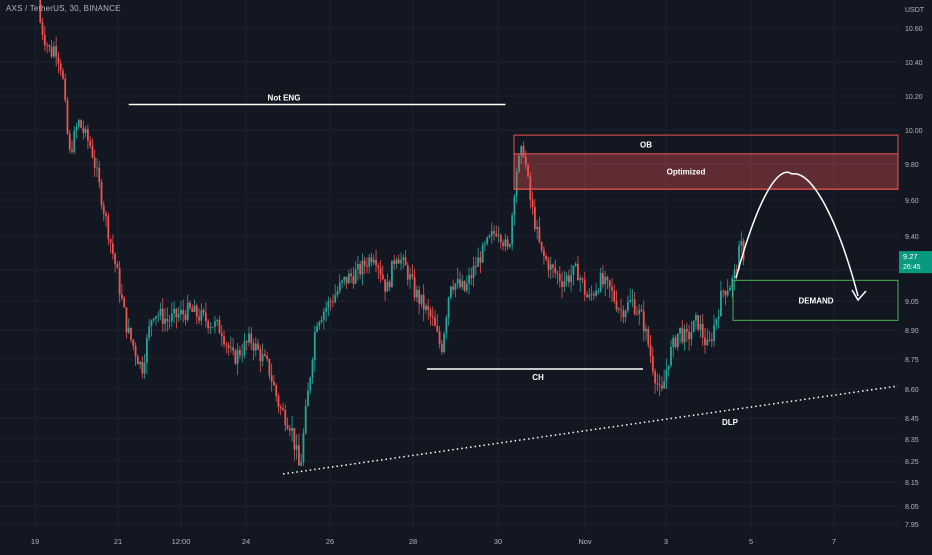  I want to click on dlp-trendline, so click(590, 430).